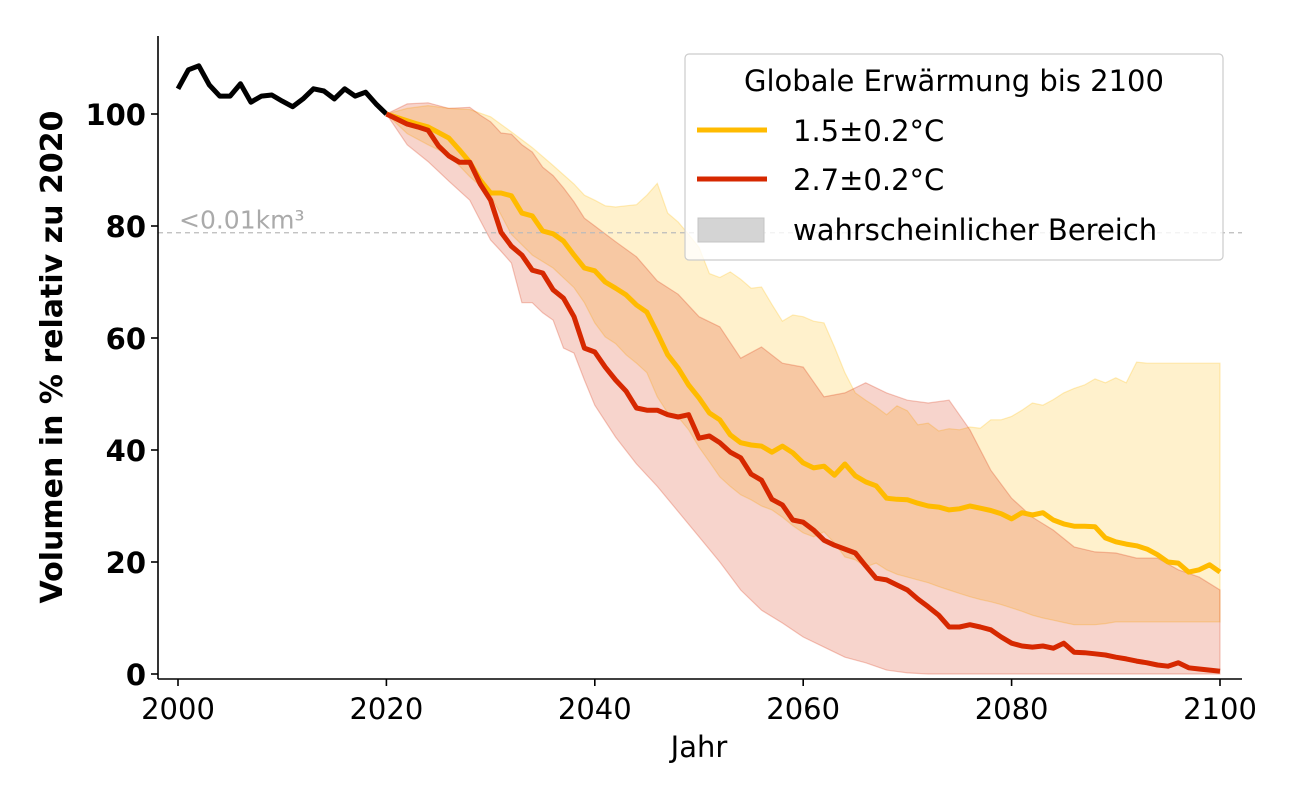 This screenshot has width=1300, height=800. What do you see at coordinates (126, 563) in the screenshot?
I see `y-tick-label: 20` at bounding box center [126, 563].